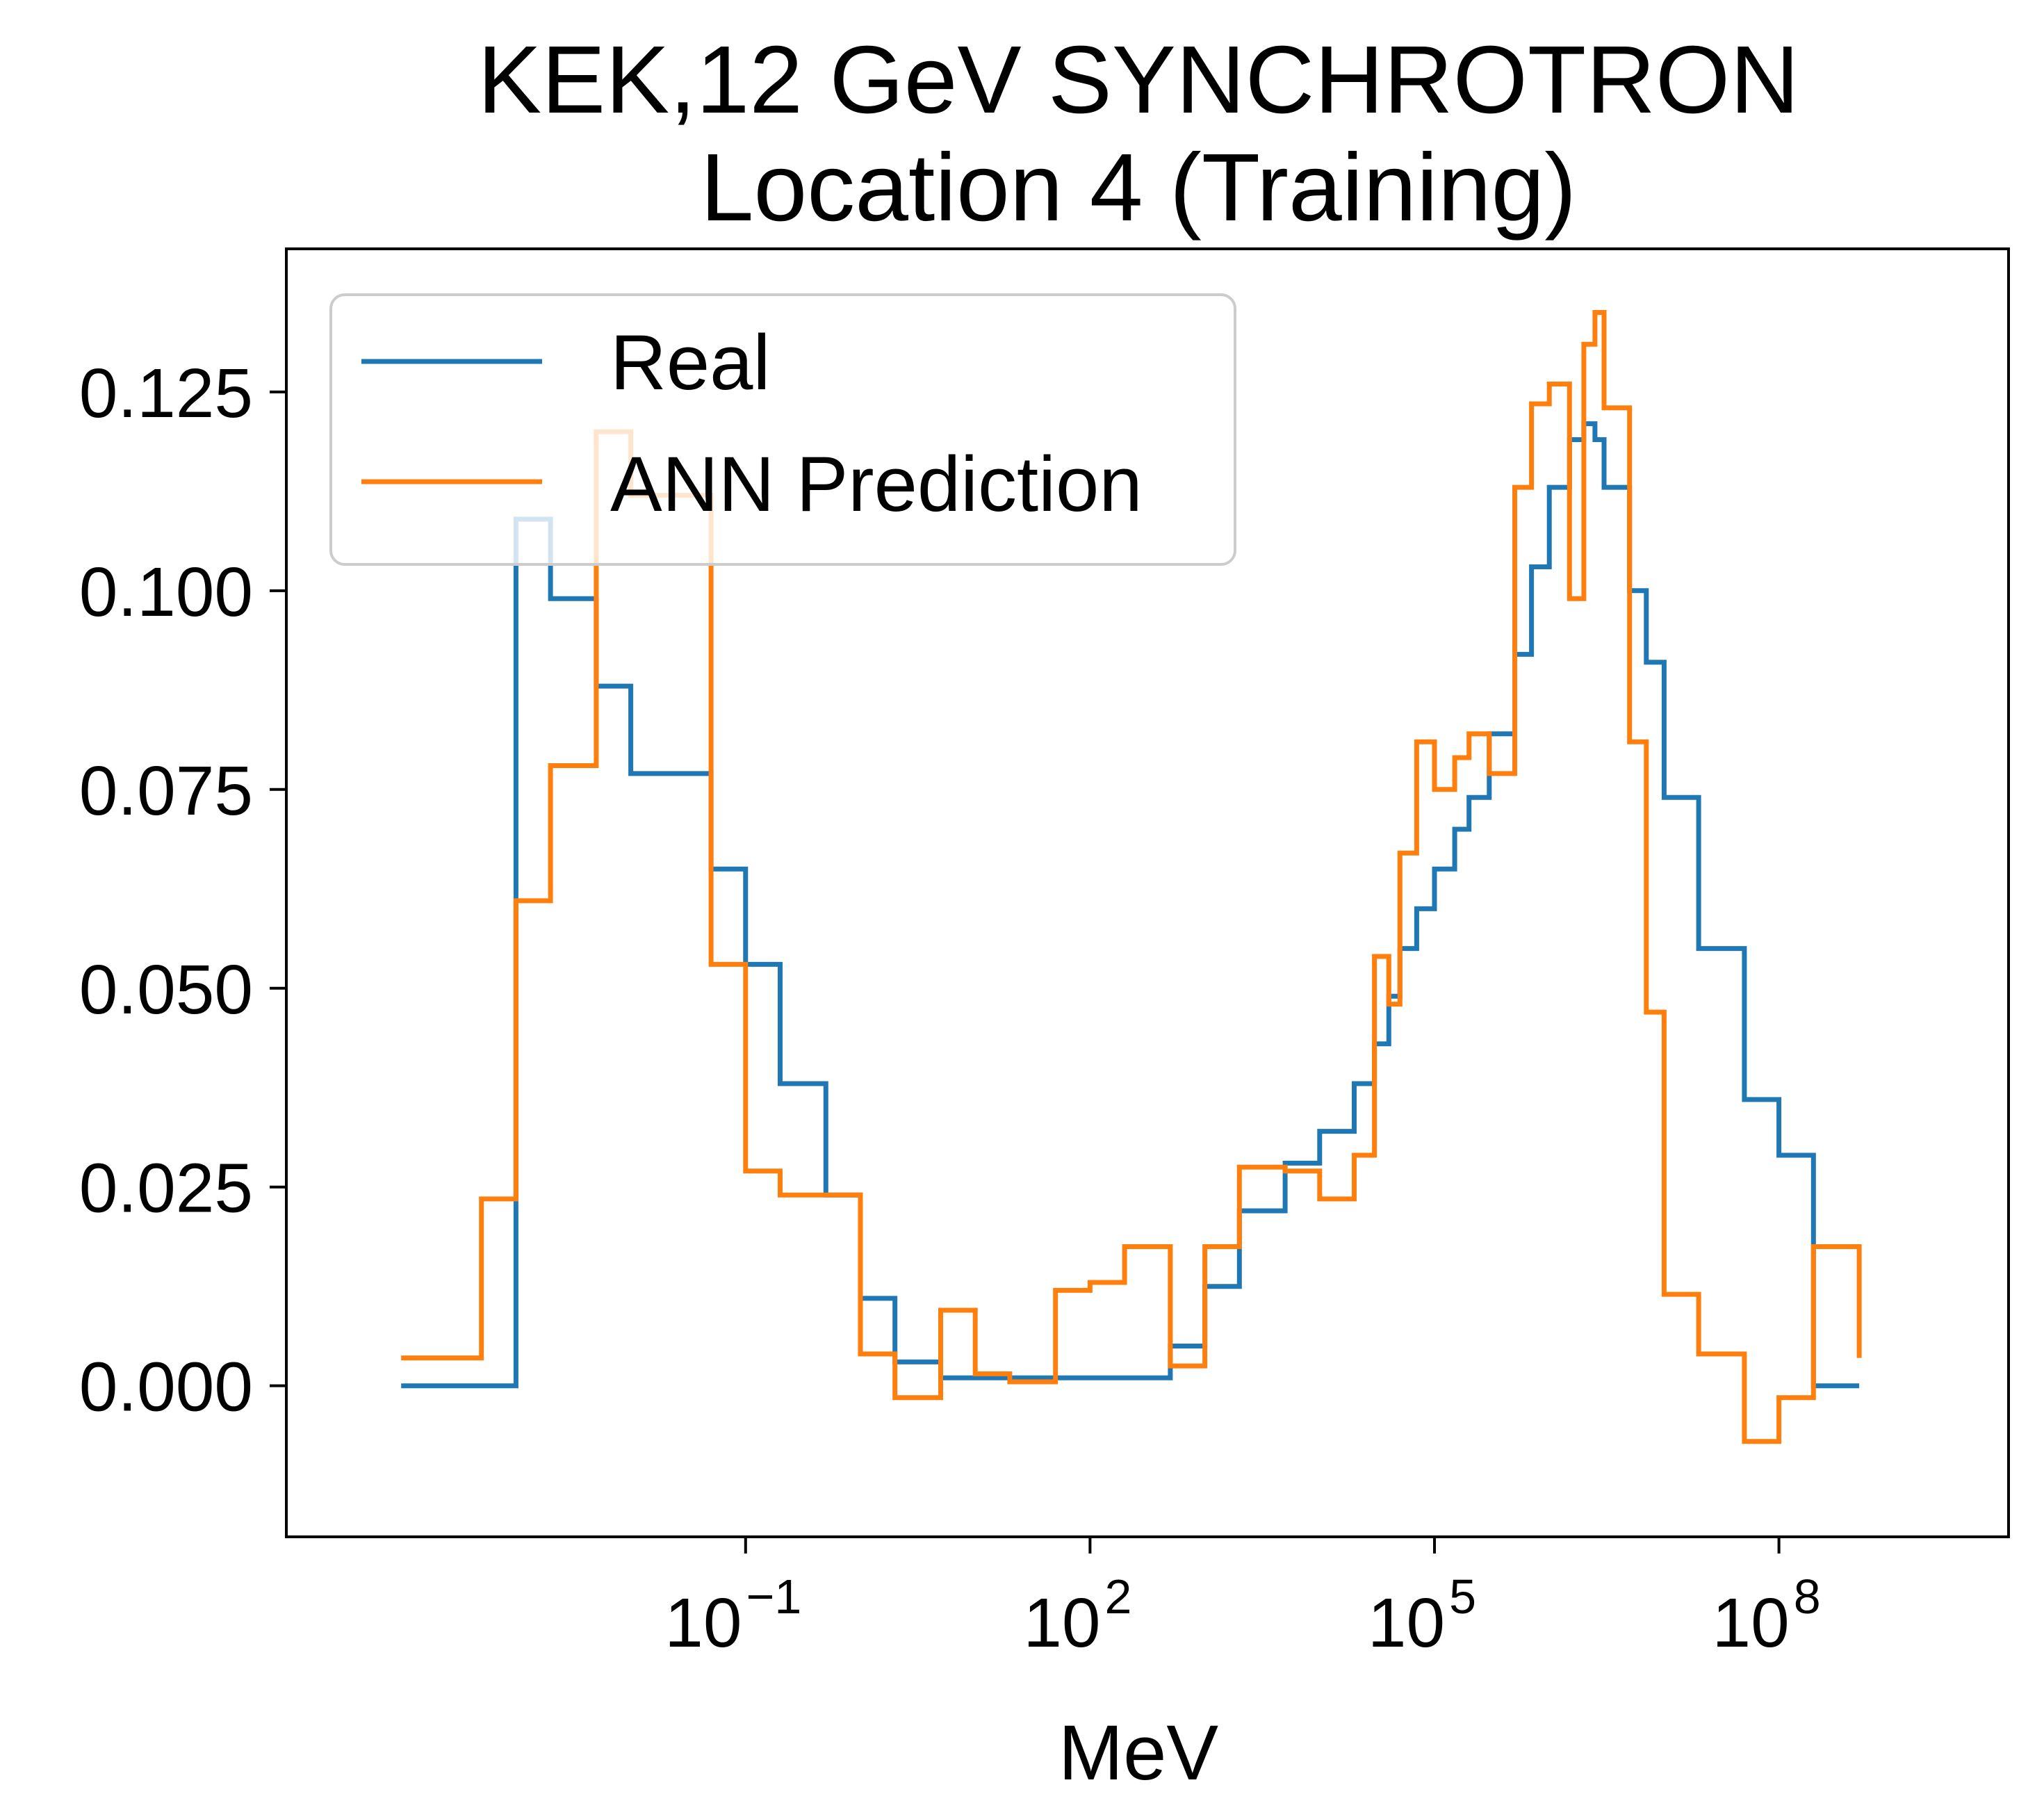  What do you see at coordinates (1139, 187) in the screenshot?
I see `chart-title-line-2: Location 4 (Training)` at bounding box center [1139, 187].